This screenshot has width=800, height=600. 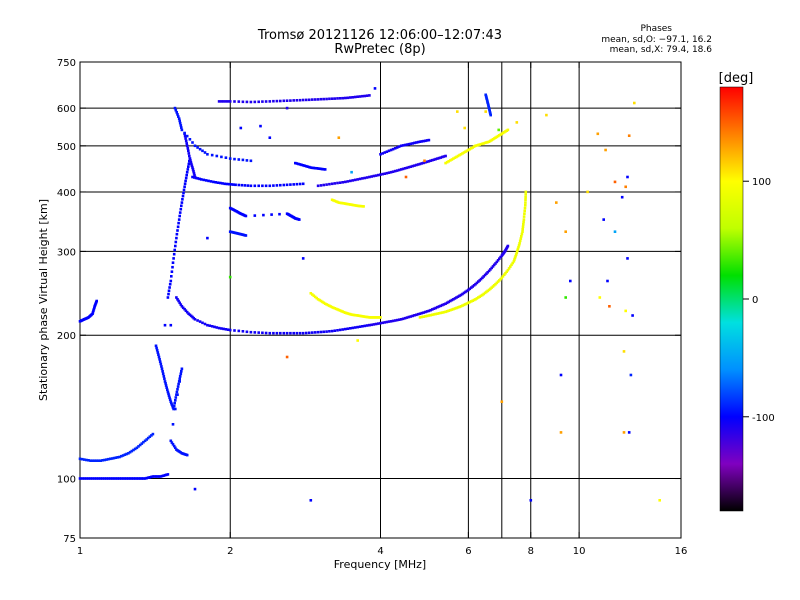 I want to click on colorbar-gradient, so click(x=731, y=299).